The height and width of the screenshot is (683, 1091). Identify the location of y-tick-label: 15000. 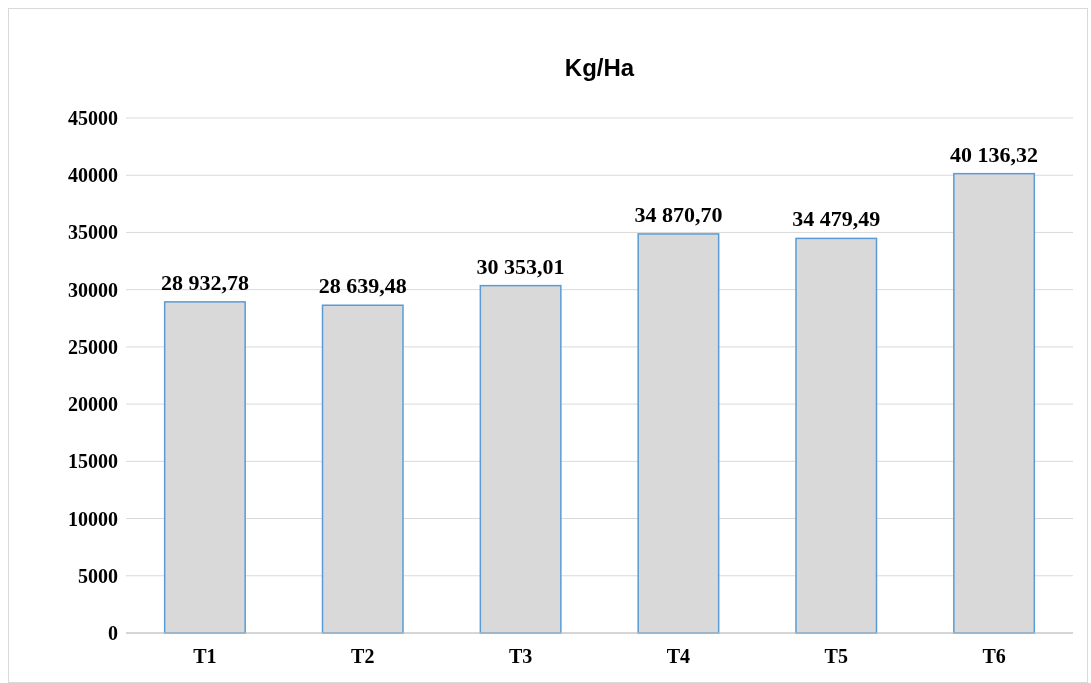
(93, 461).